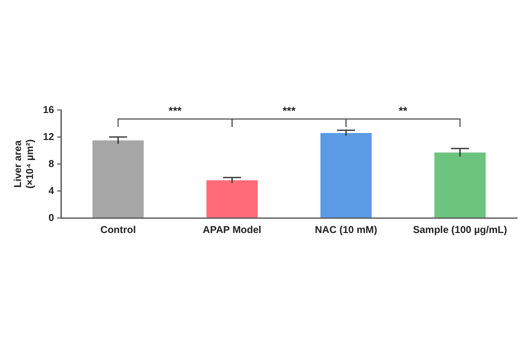 The width and height of the screenshot is (525, 360). I want to click on y-tick-label: 16, so click(49, 110).